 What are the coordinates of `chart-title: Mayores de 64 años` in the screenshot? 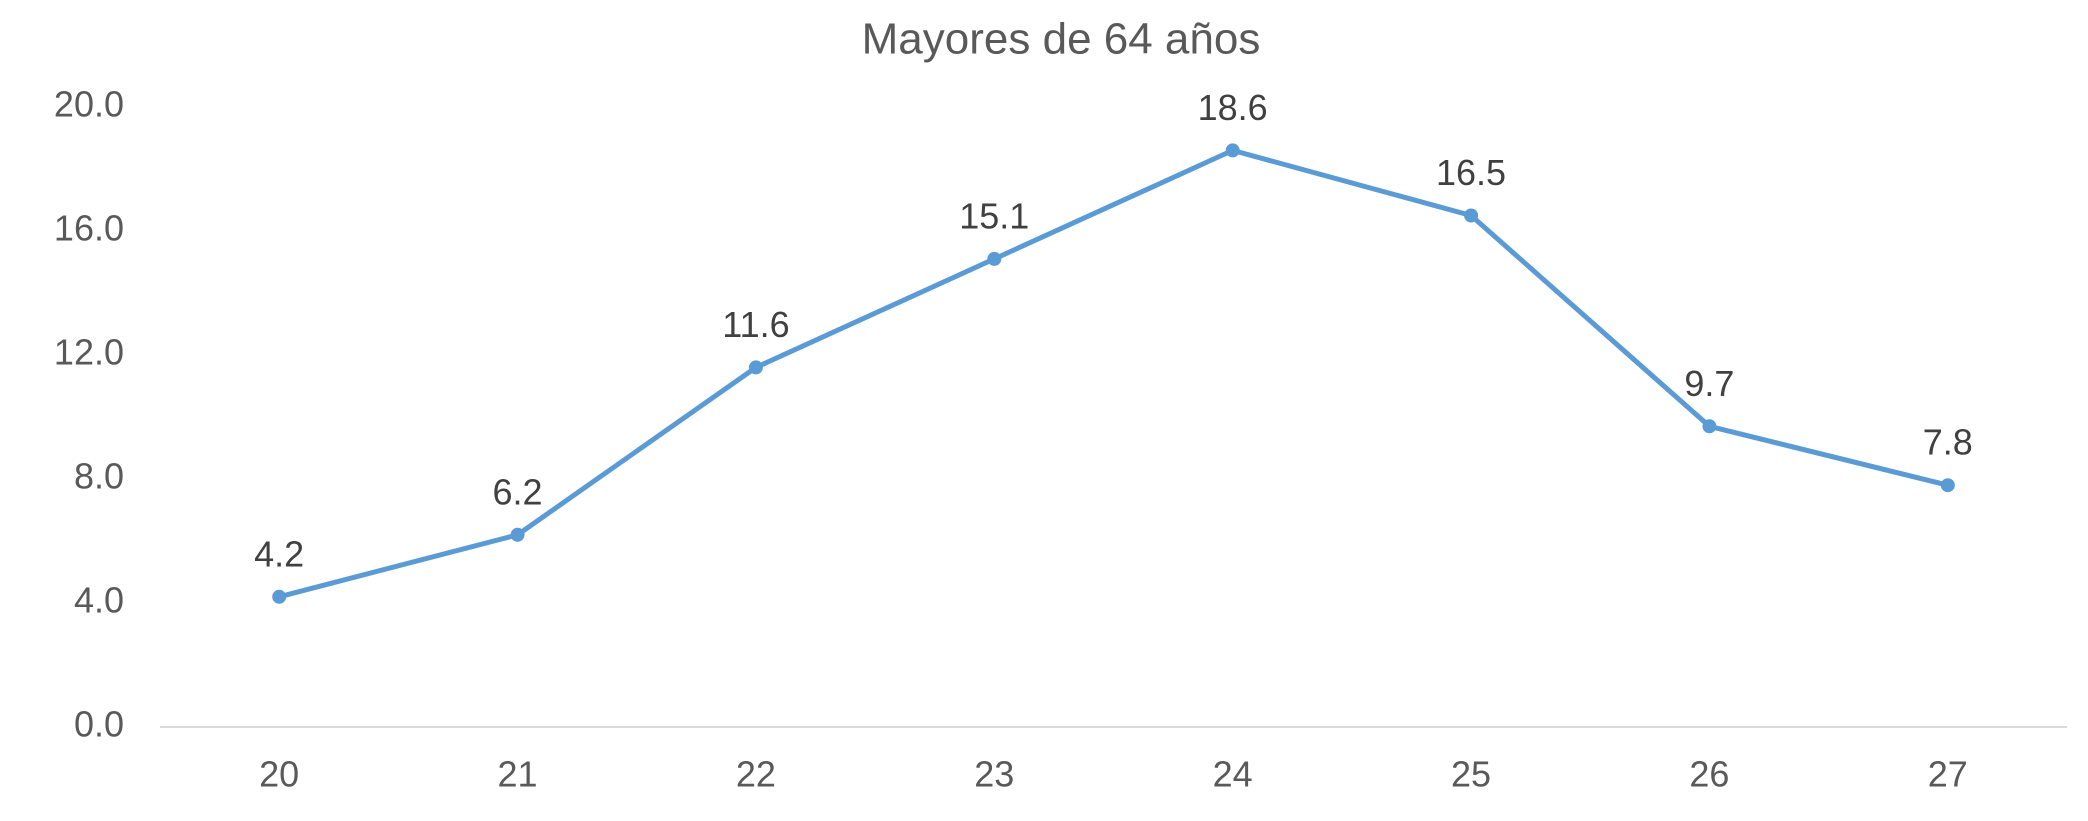 It's located at (1061, 39).